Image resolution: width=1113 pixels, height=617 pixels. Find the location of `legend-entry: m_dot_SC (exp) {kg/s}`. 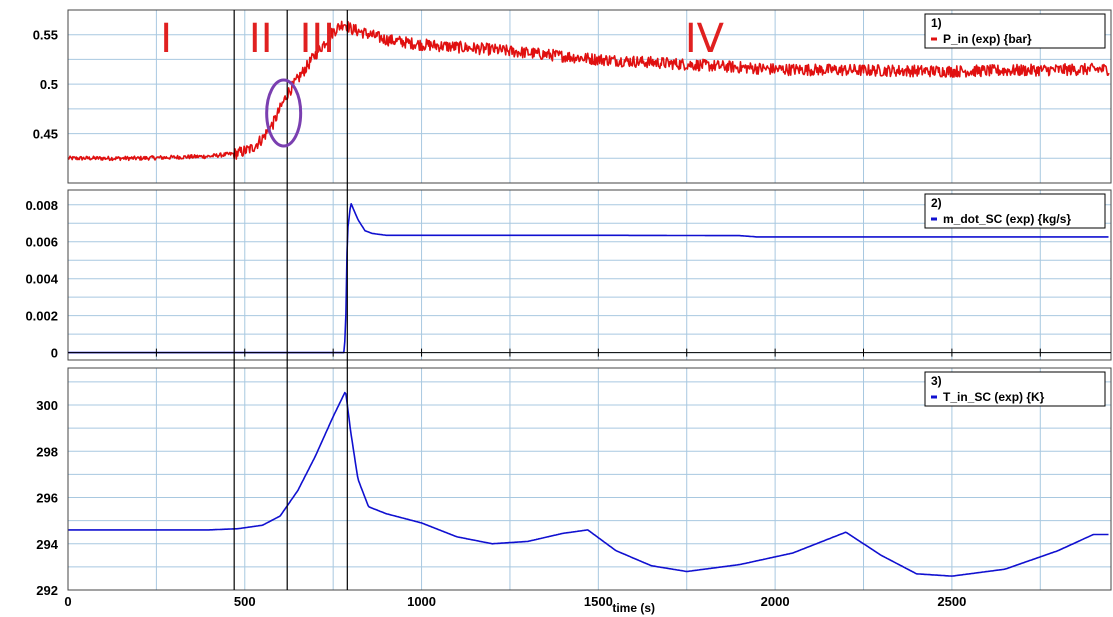

legend-entry: m_dot_SC (exp) {kg/s} is located at coordinates (1007, 219).